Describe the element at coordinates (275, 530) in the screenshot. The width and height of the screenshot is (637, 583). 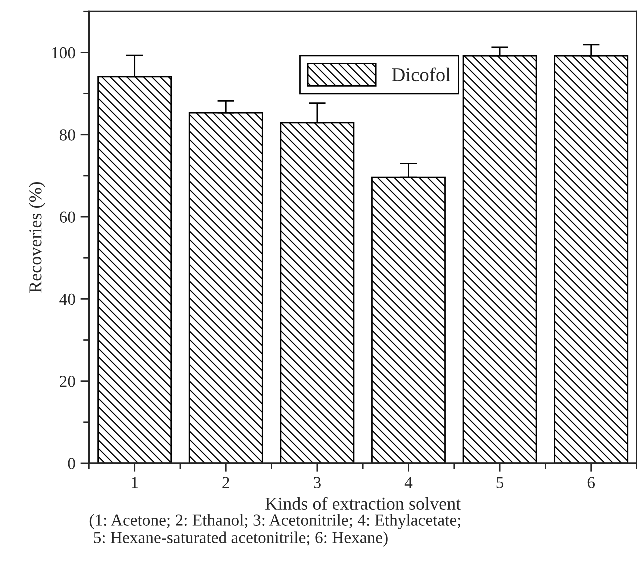
I see `text: (1: Acetone; 2: Ethanol; 3: Acetonitrile; 4: Ethylacetate; 5: Hexane-saturated acetonitrile; 6: Hexane)` at that location.